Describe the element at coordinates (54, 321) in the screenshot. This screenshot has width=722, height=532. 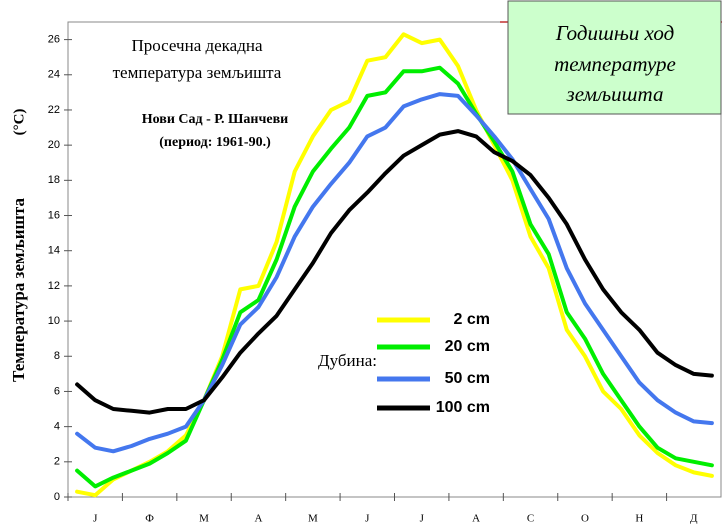
I see `y-tick-label: 10` at that location.